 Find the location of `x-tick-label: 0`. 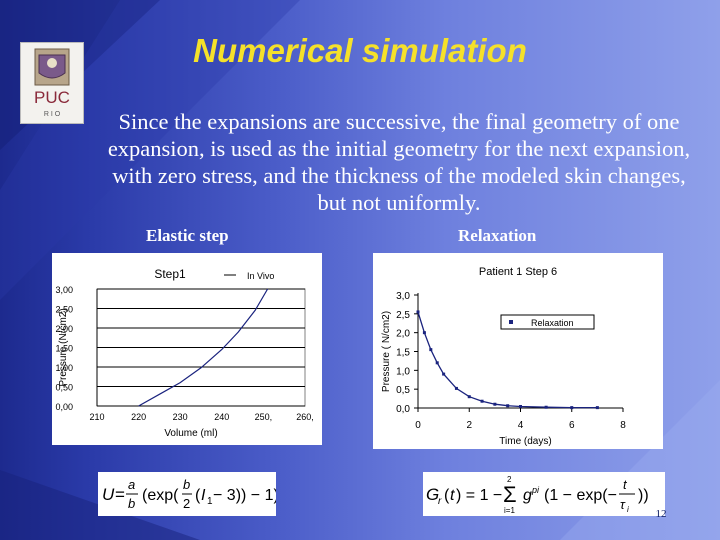

x-tick-label: 0 is located at coordinates (418, 425).